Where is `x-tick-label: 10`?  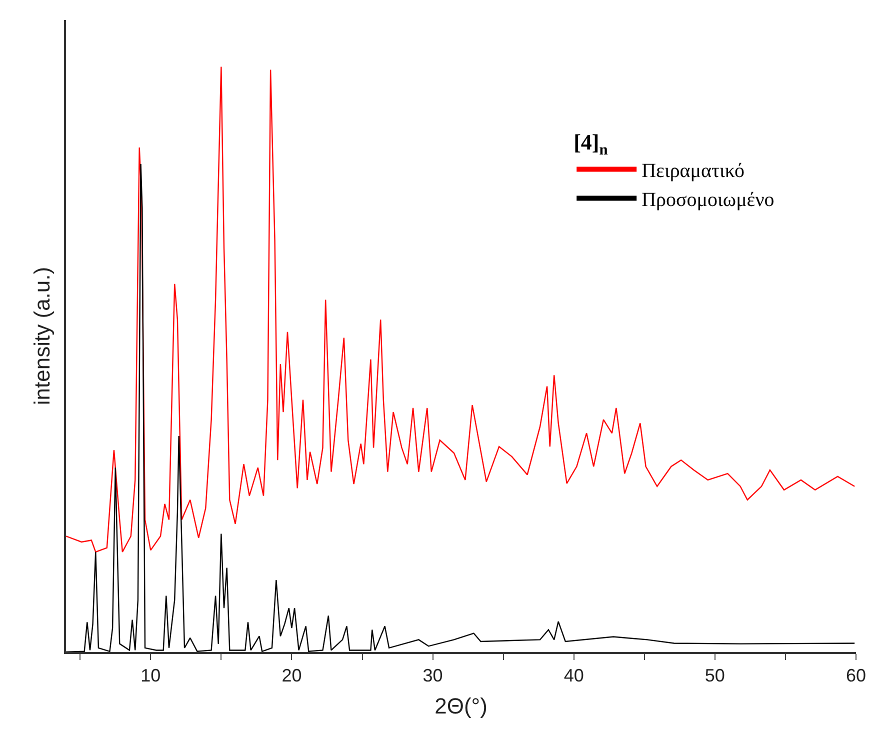
x-tick-label: 10 is located at coordinates (150, 675).